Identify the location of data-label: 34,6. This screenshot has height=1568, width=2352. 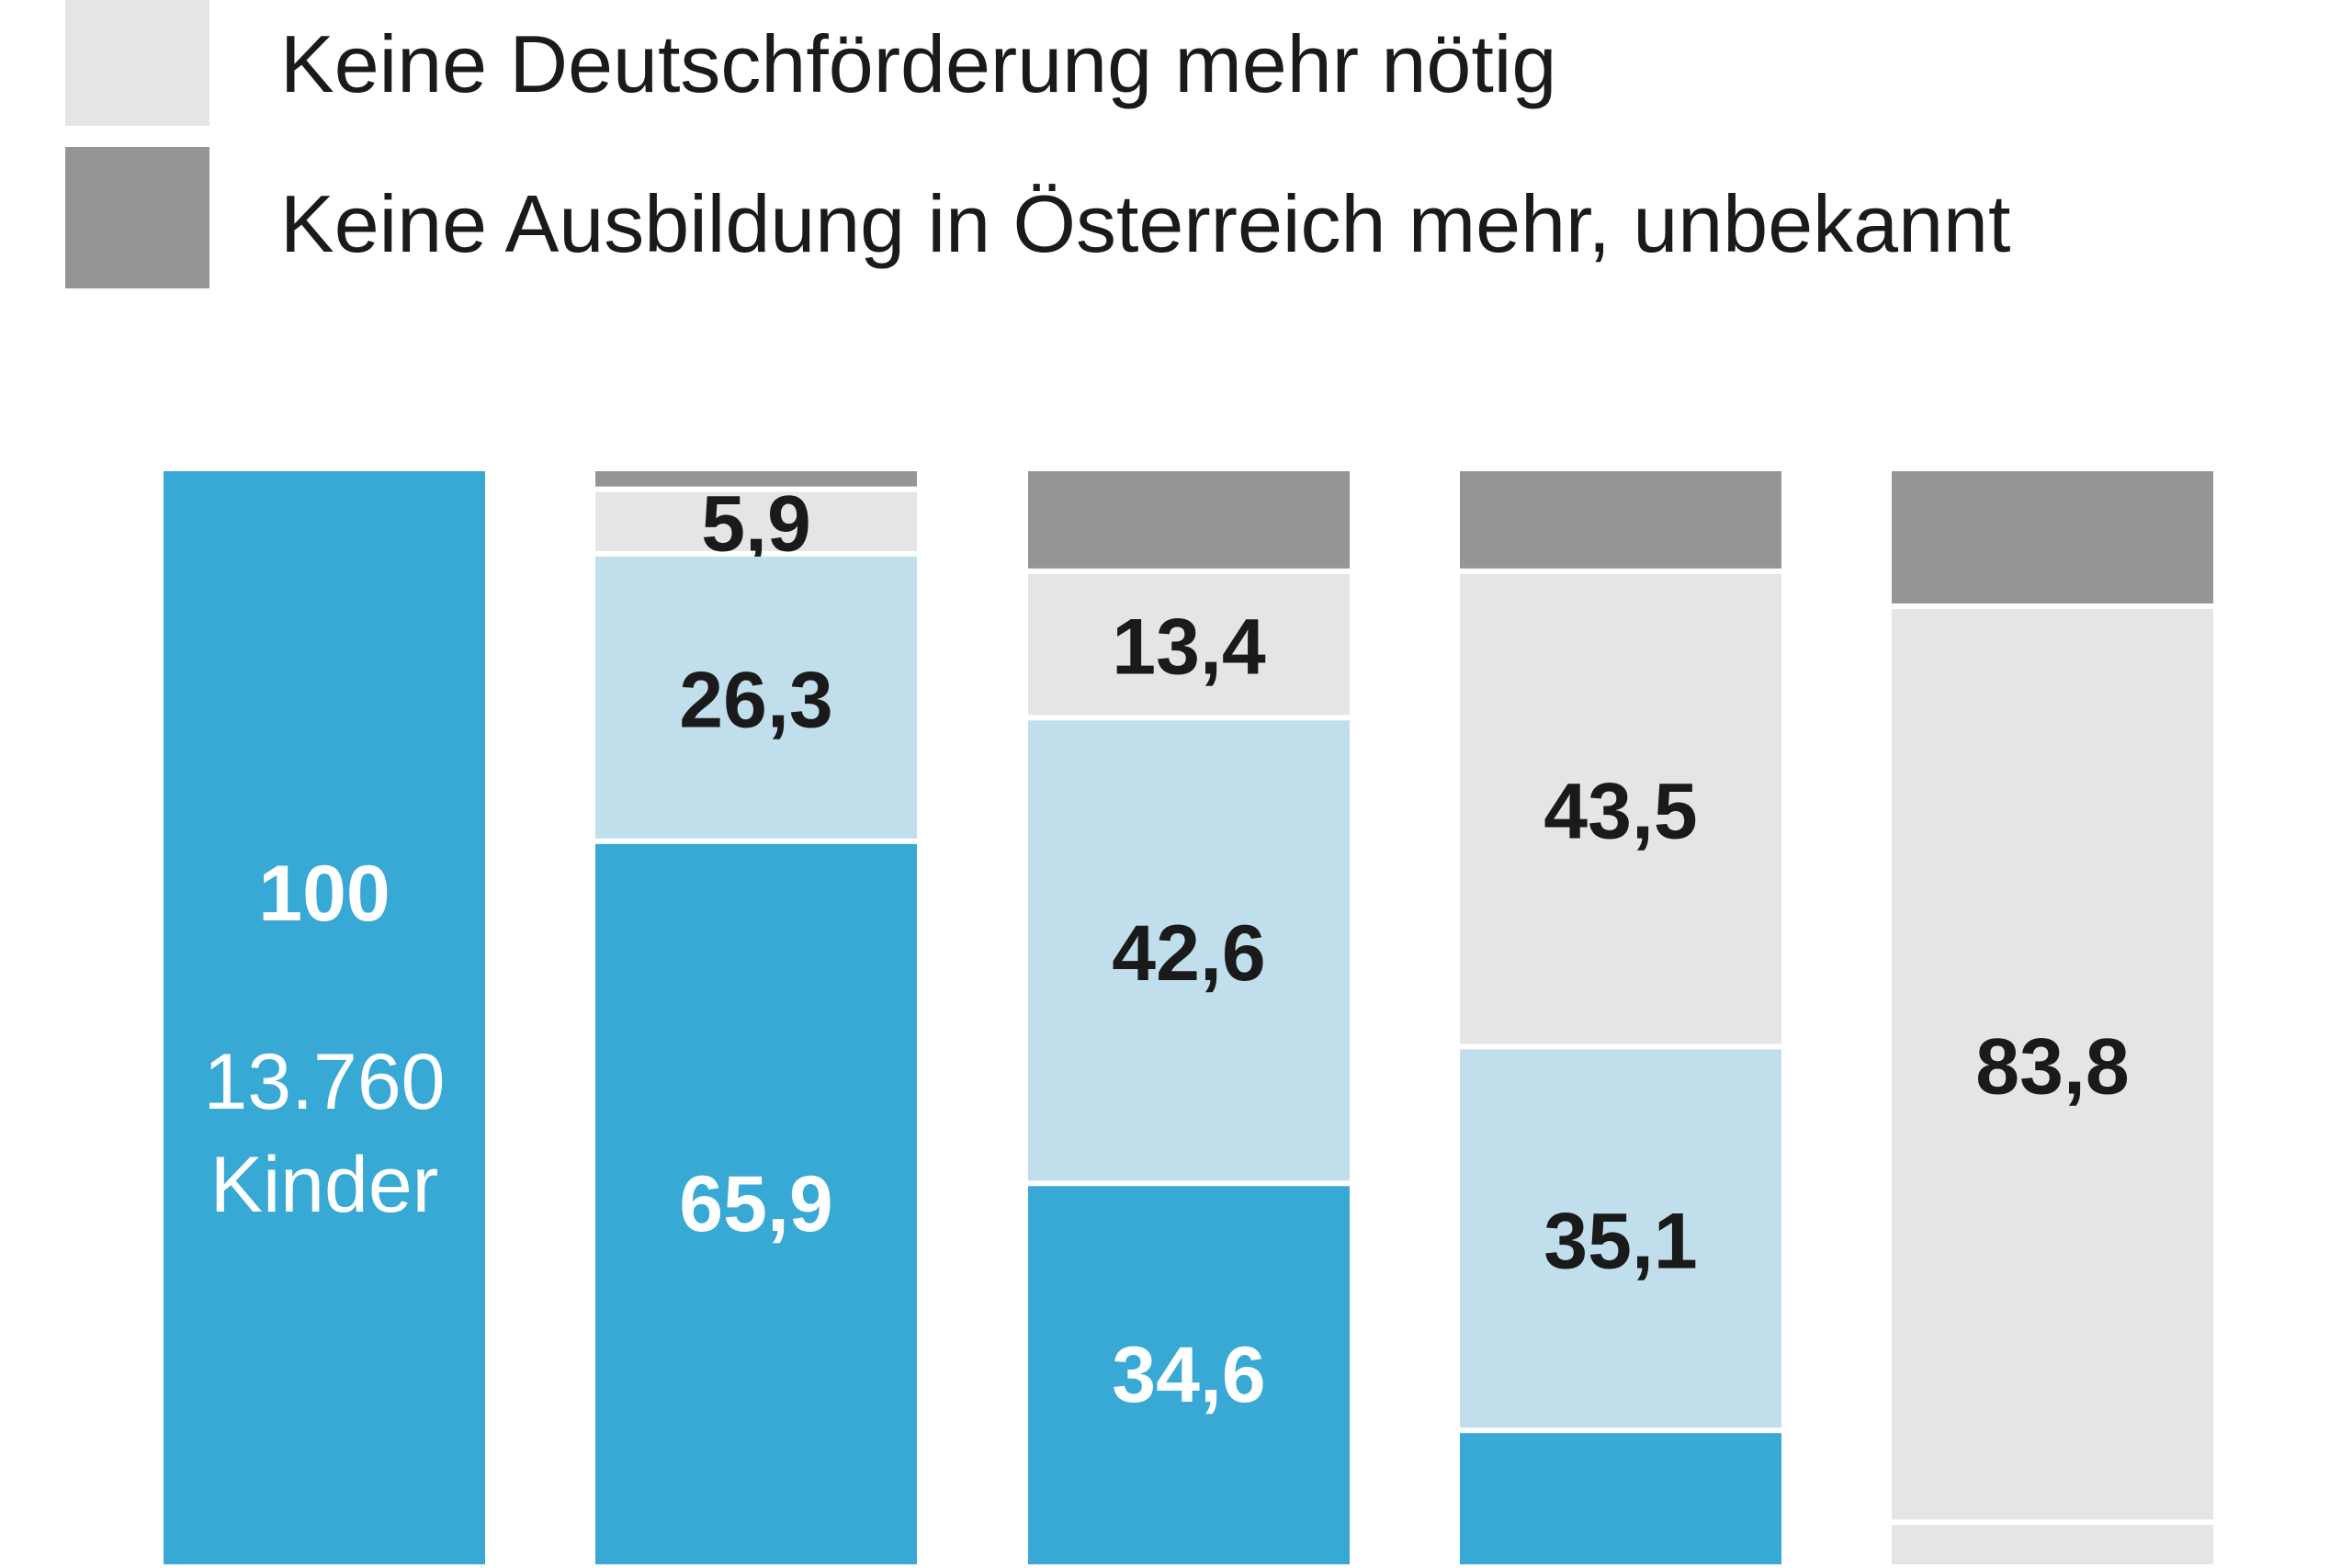
(1188, 1375).